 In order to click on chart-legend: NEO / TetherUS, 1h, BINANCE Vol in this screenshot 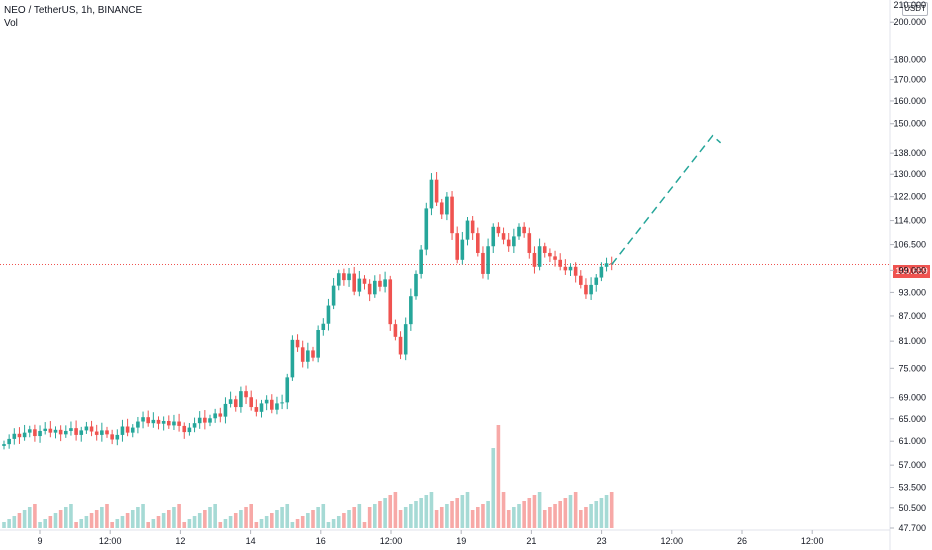, I will do `click(73, 17)`.